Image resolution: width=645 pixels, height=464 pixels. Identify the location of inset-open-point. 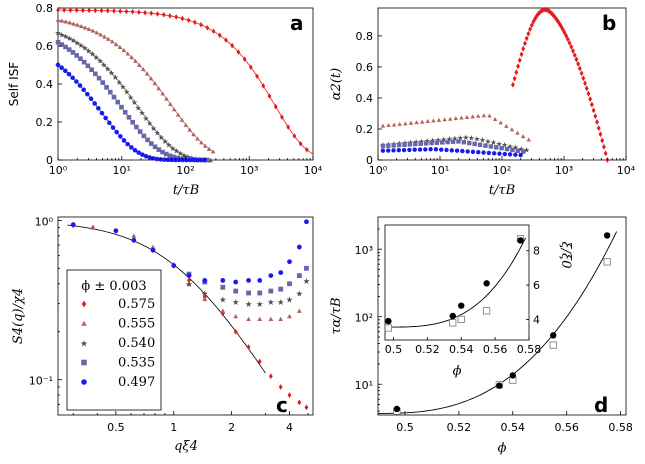
(388, 328).